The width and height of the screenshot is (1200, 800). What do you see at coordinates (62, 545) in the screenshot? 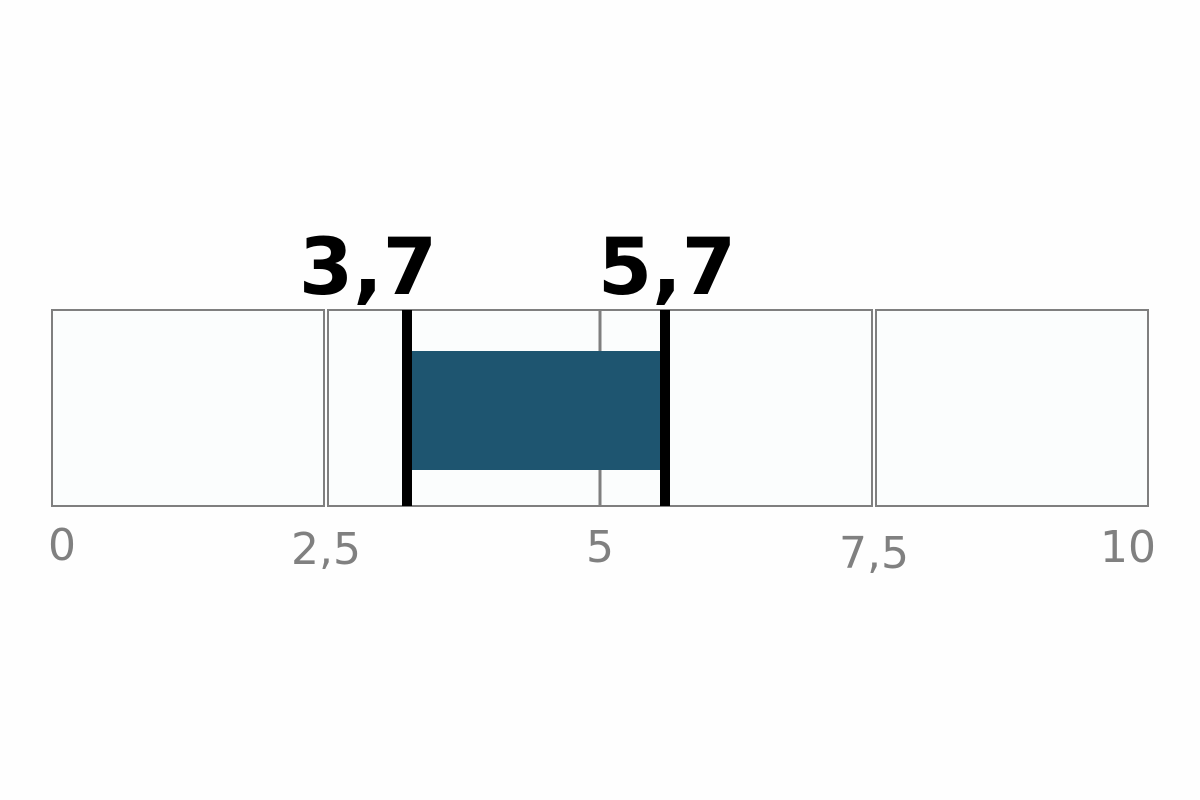
I see `tick-label: 0` at bounding box center [62, 545].